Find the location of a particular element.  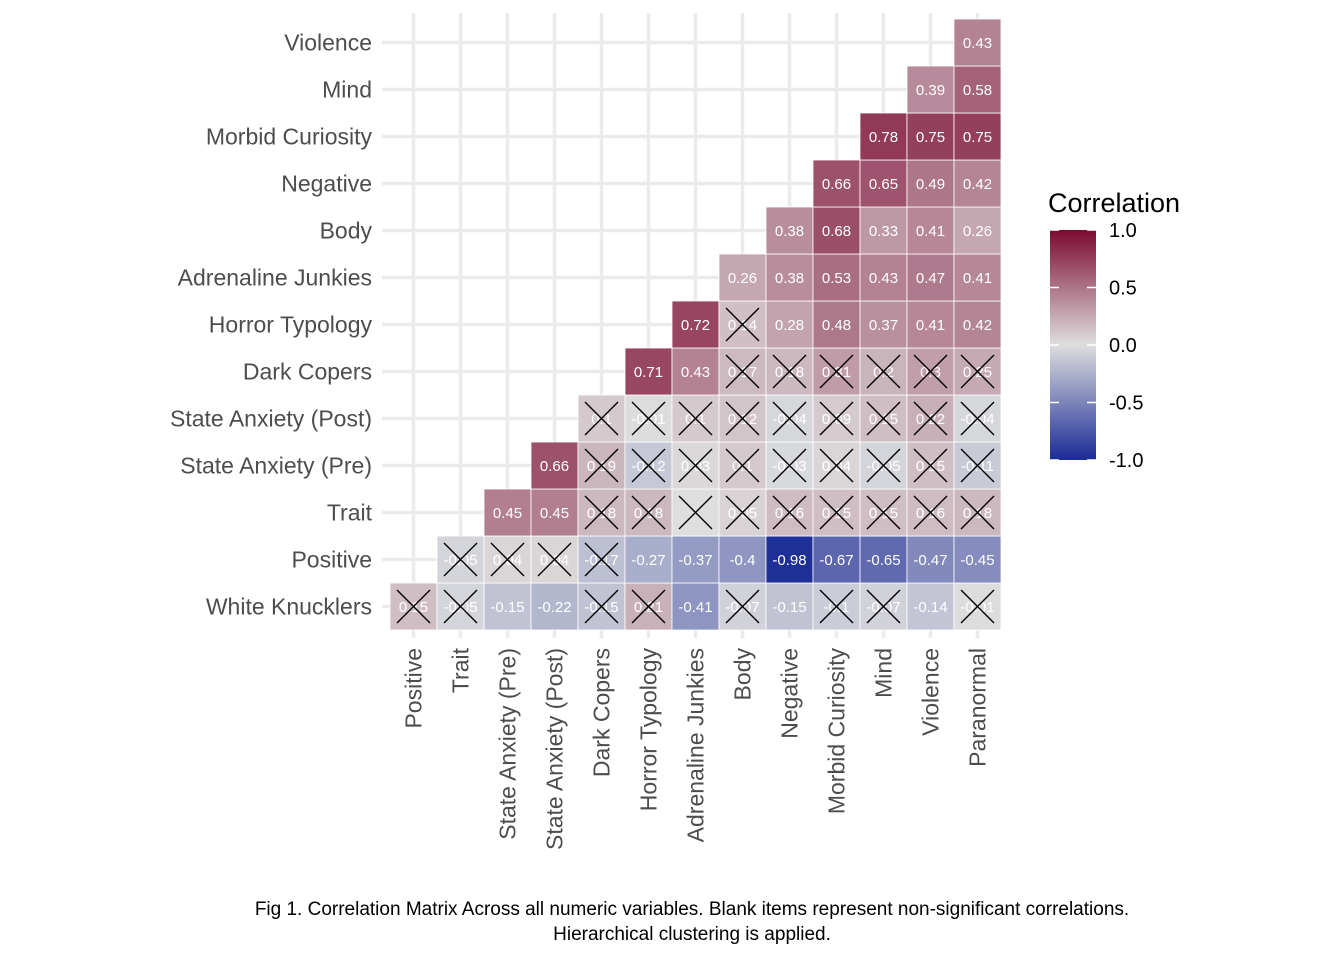

y-axis-tick-label: Negative is located at coordinates (326, 184).